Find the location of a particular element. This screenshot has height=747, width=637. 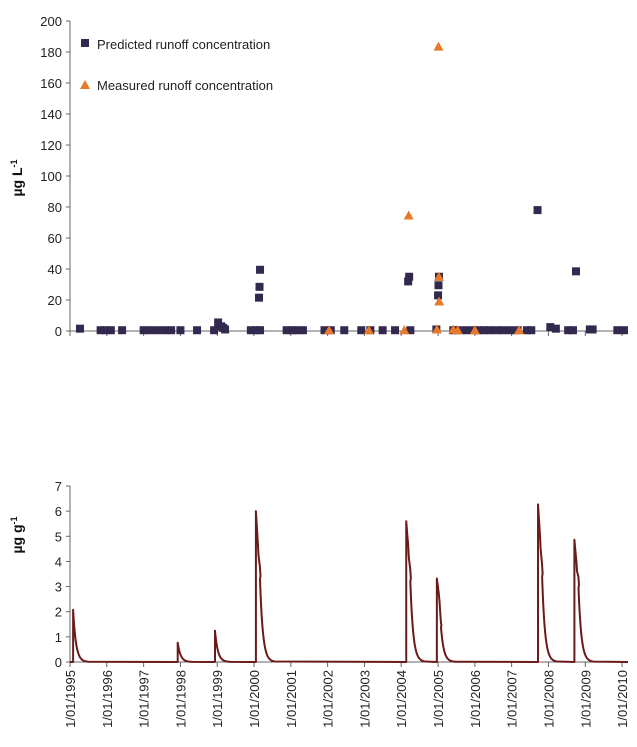

bottom-y-tick-labels: 0 1 2 3 4 5 6 7 is located at coordinates (62, 574).